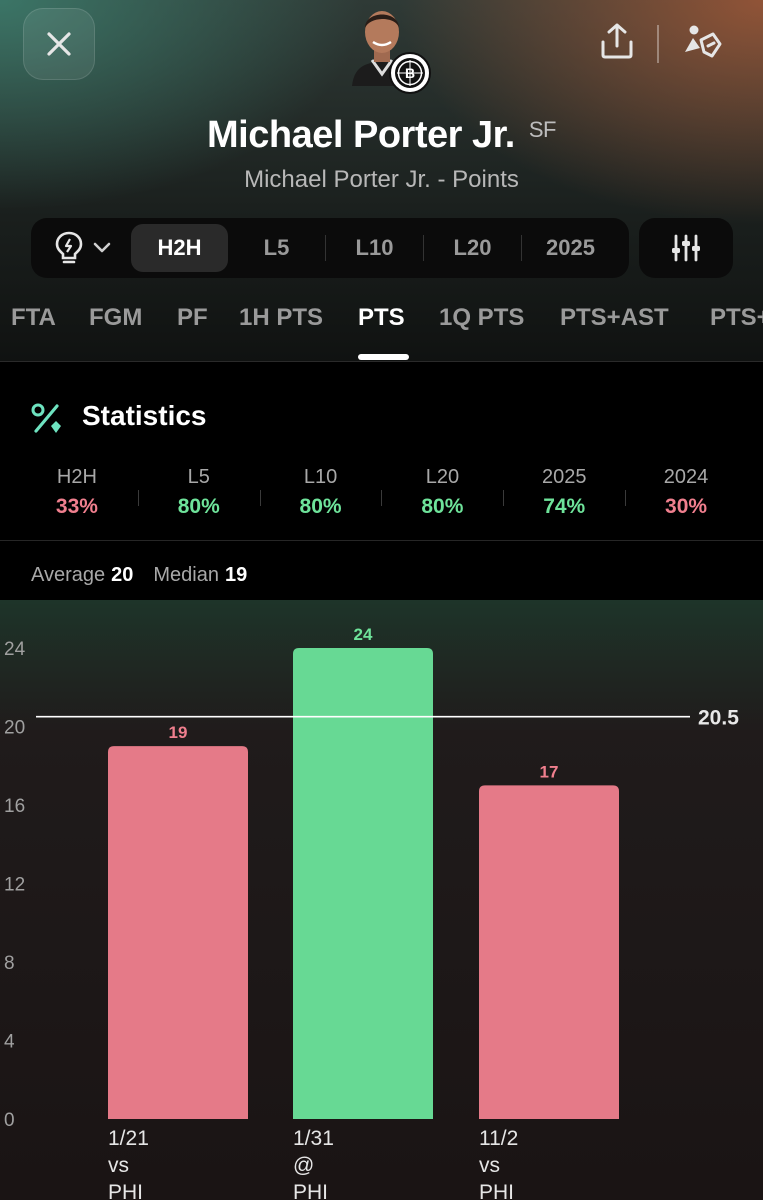  Describe the element at coordinates (381, 540) in the screenshot. I see `section-divider` at that location.